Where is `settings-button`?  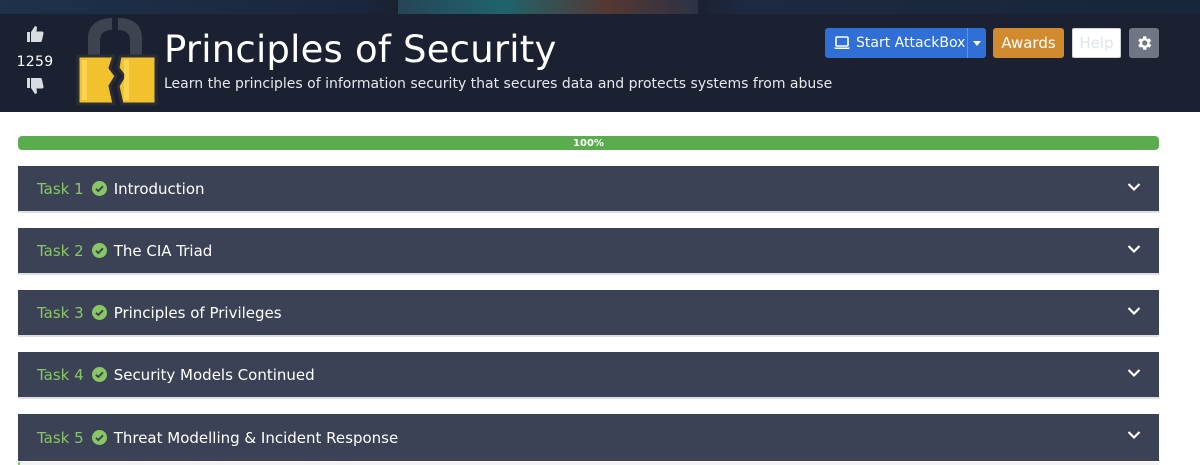 settings-button is located at coordinates (1144, 43).